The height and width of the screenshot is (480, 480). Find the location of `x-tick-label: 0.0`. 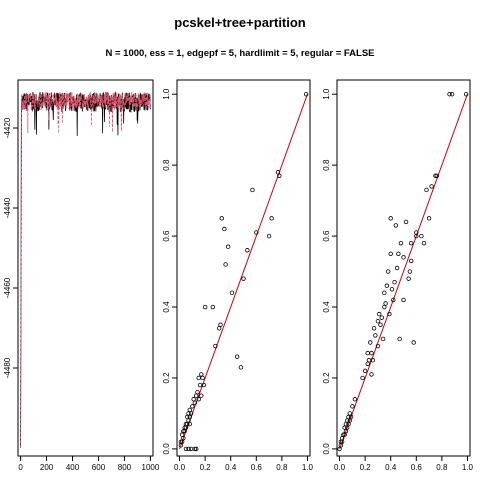

x-tick-label: 0.0 is located at coordinates (180, 467).